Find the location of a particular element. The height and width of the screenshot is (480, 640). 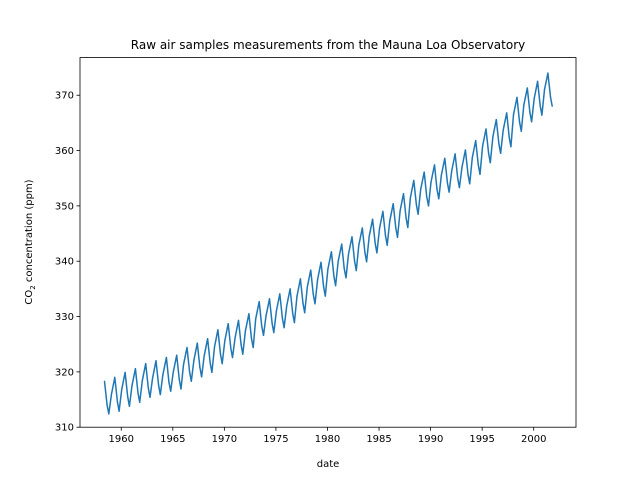

x-tick-label: 1970 is located at coordinates (224, 439).